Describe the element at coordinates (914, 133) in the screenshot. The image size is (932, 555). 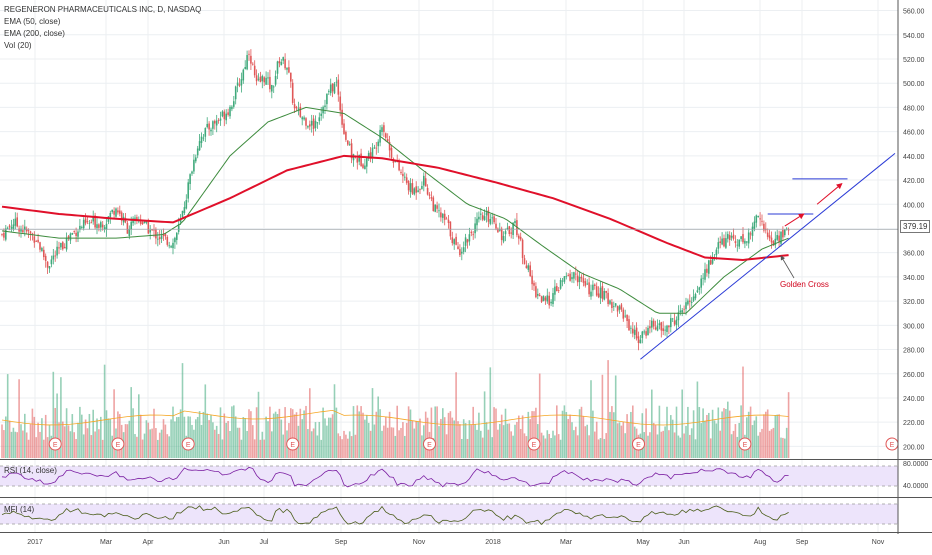
I see `y-tick-label: 460.00` at that location.